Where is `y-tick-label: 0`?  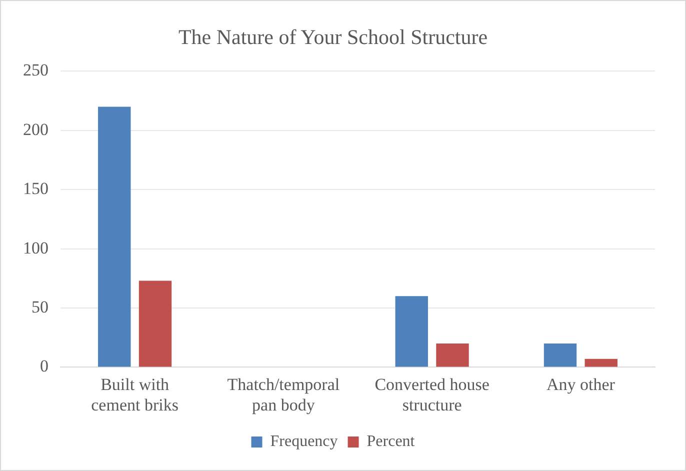
y-tick-label: 0 is located at coordinates (44, 366).